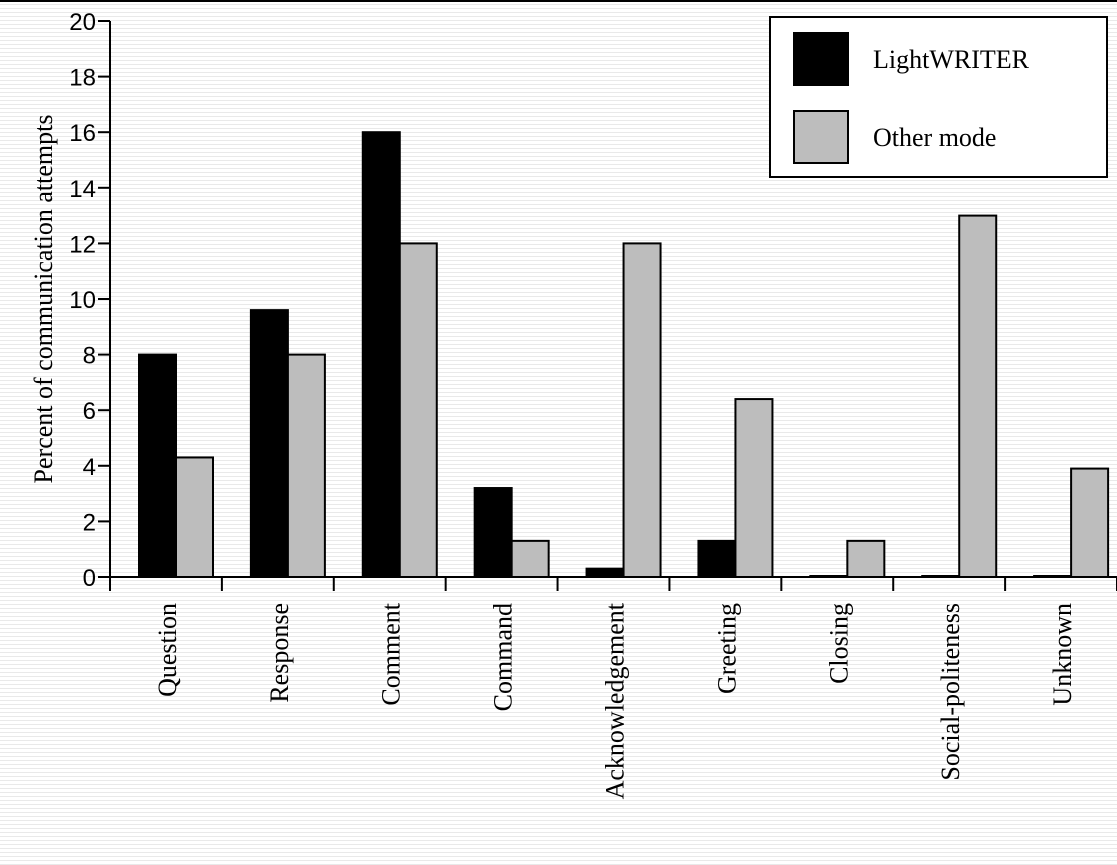  I want to click on legend-label-other-mode: Other mode, so click(934, 137).